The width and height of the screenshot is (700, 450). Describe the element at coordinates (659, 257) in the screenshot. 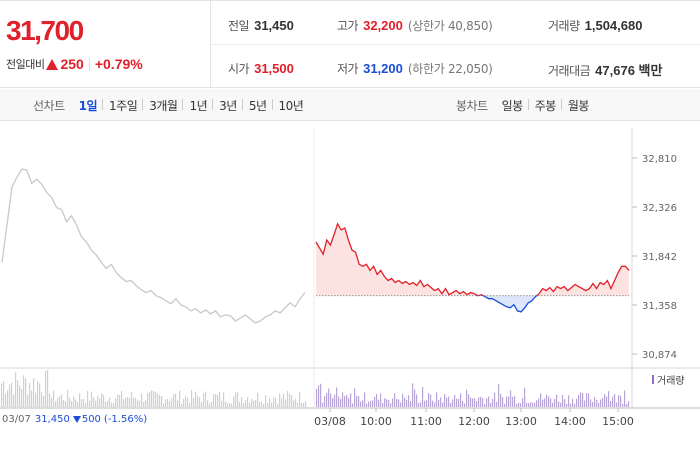

I see `y-tick-label: 31,842` at that location.